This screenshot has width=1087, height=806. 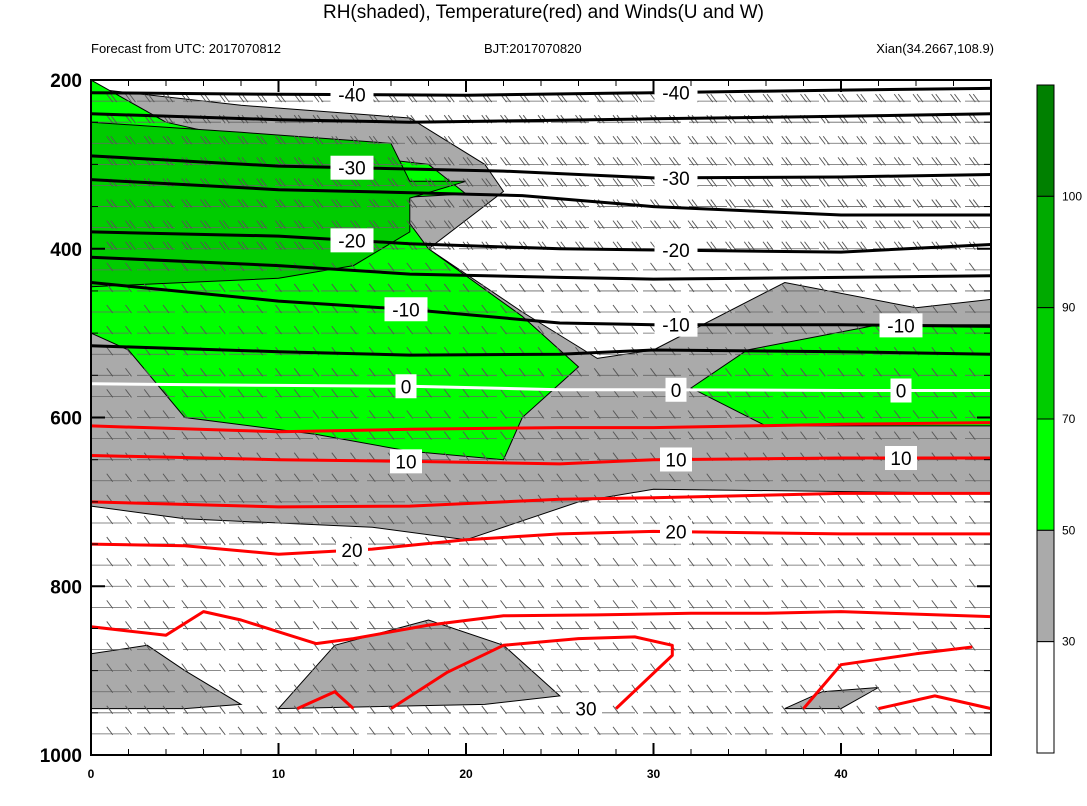 What do you see at coordinates (901, 458) in the screenshot?
I see `contour-label-bg` at bounding box center [901, 458].